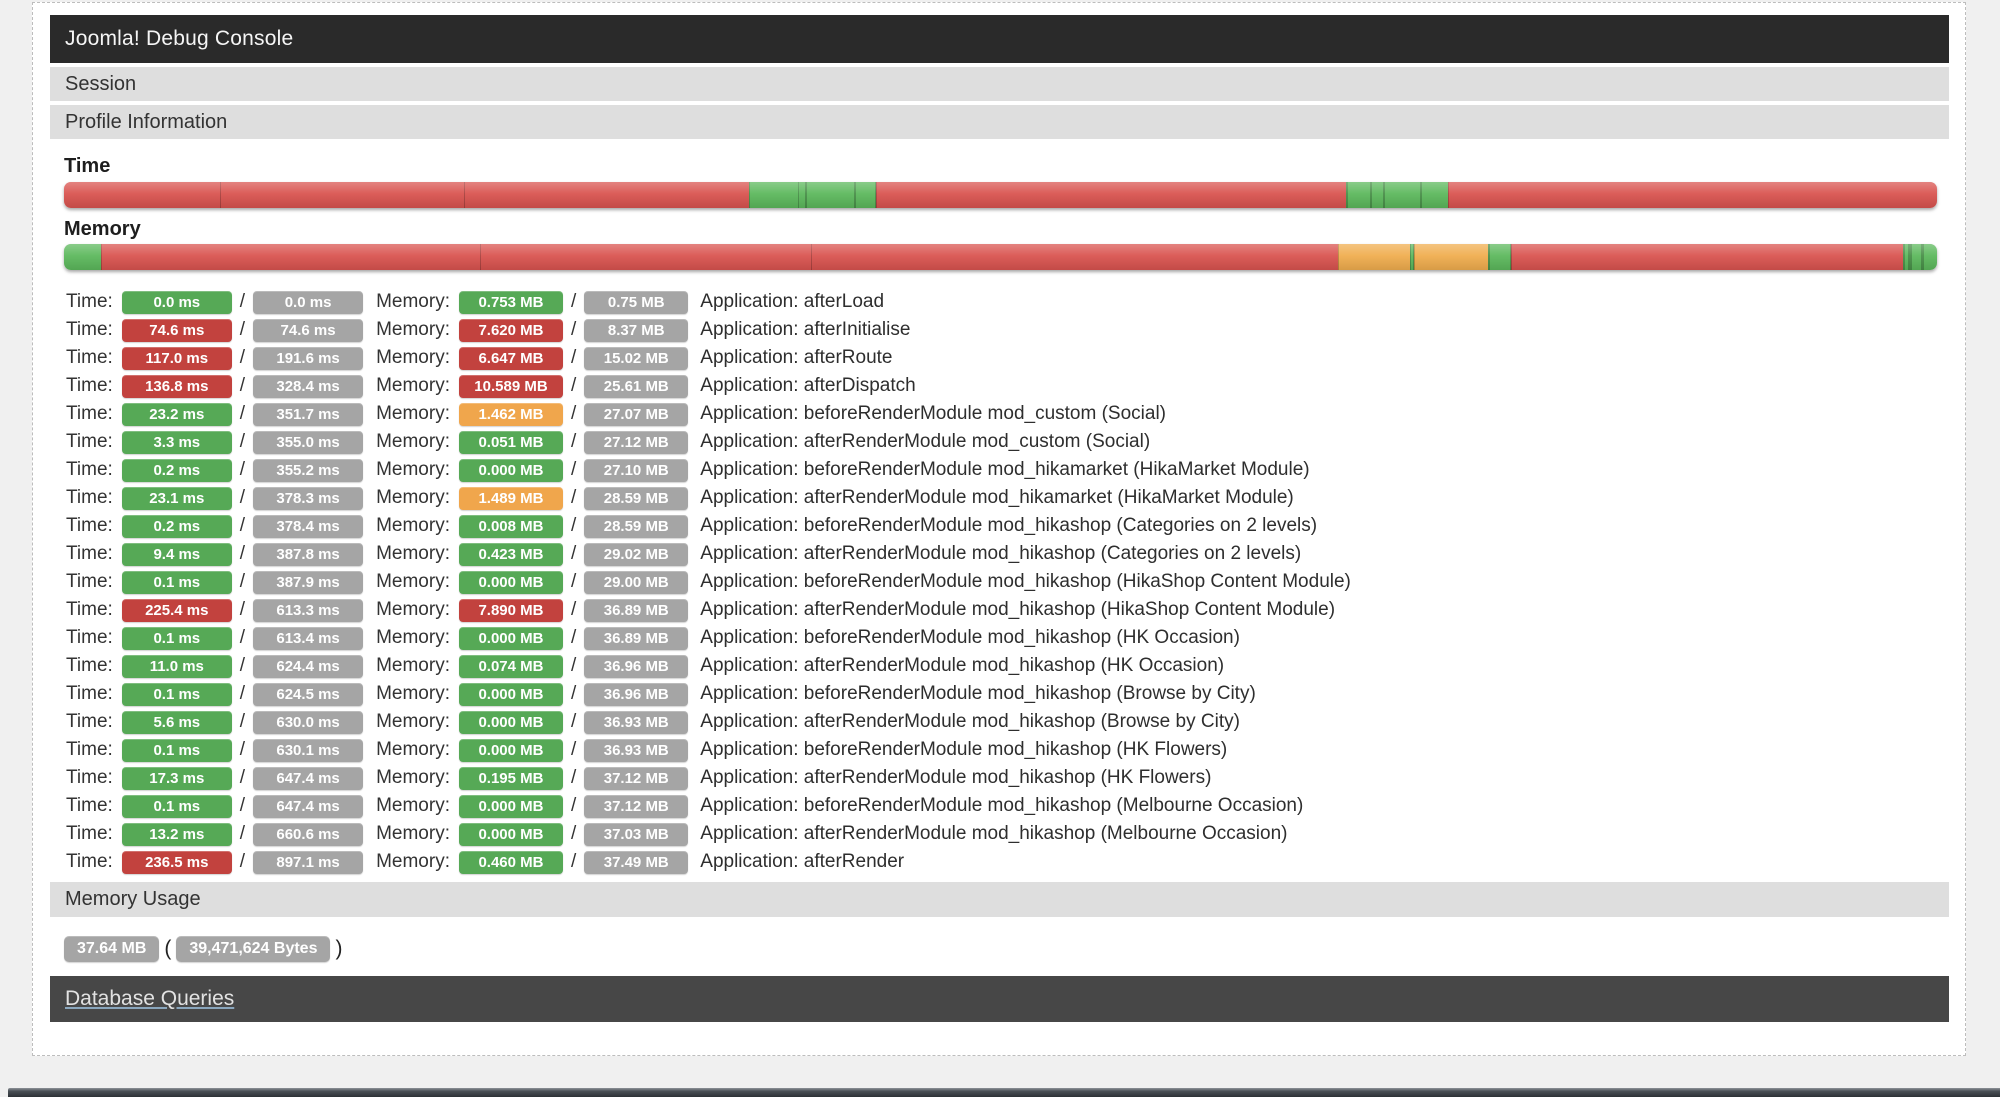  I want to click on memory-delta-badge: 10.589 MB, so click(510, 386).